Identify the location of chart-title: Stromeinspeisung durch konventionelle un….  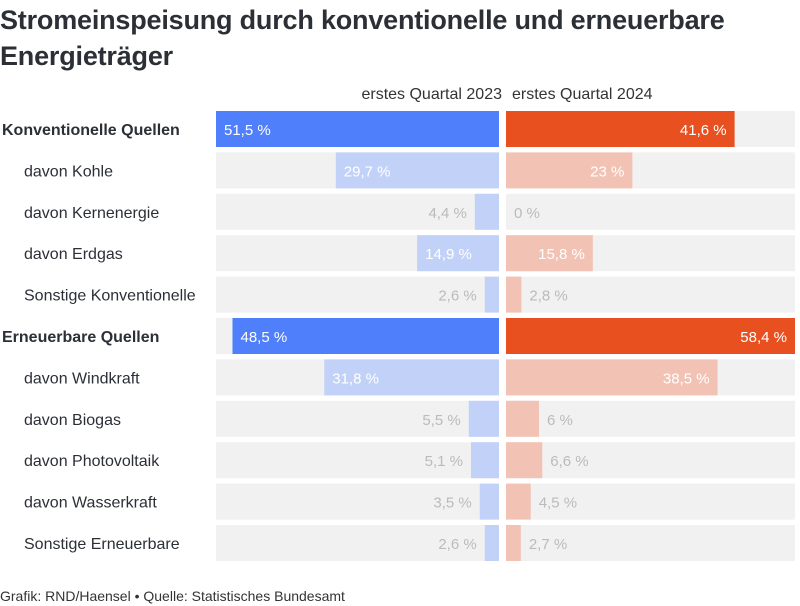
(362, 38).